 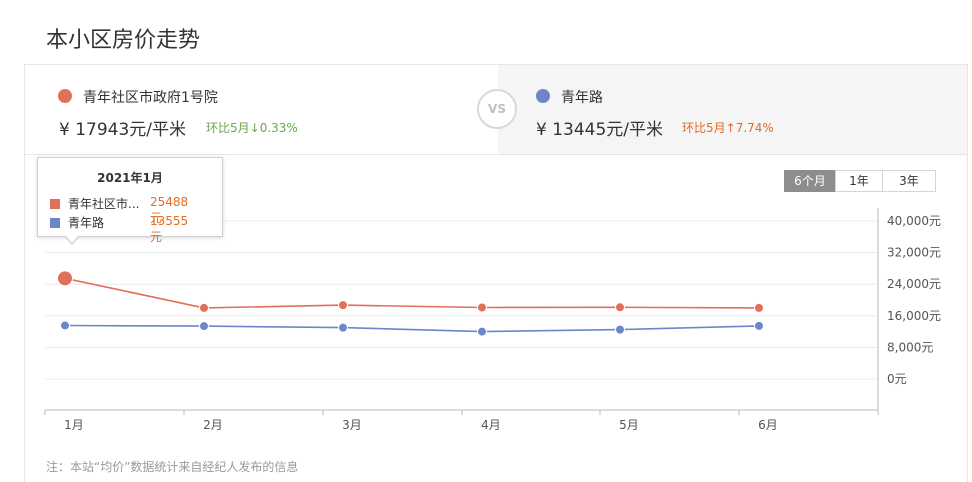 What do you see at coordinates (119, 229) in the screenshot?
I see `tooltip-row: 青年路 13555元` at bounding box center [119, 229].